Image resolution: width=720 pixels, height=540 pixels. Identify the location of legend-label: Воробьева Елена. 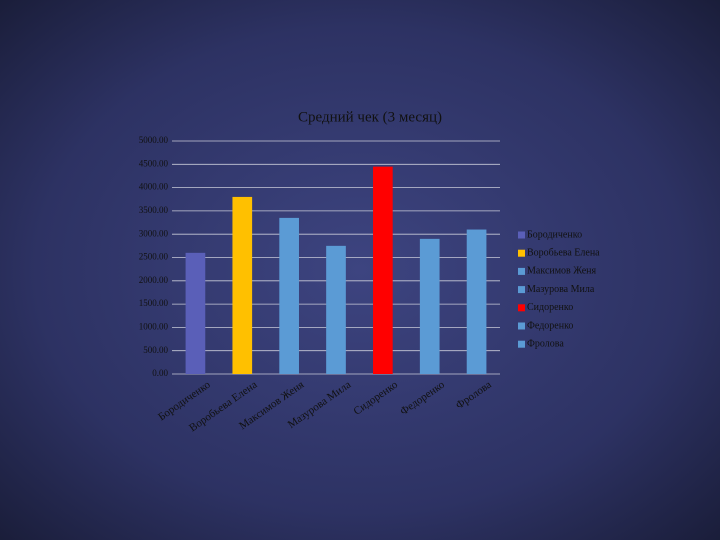
(563, 252).